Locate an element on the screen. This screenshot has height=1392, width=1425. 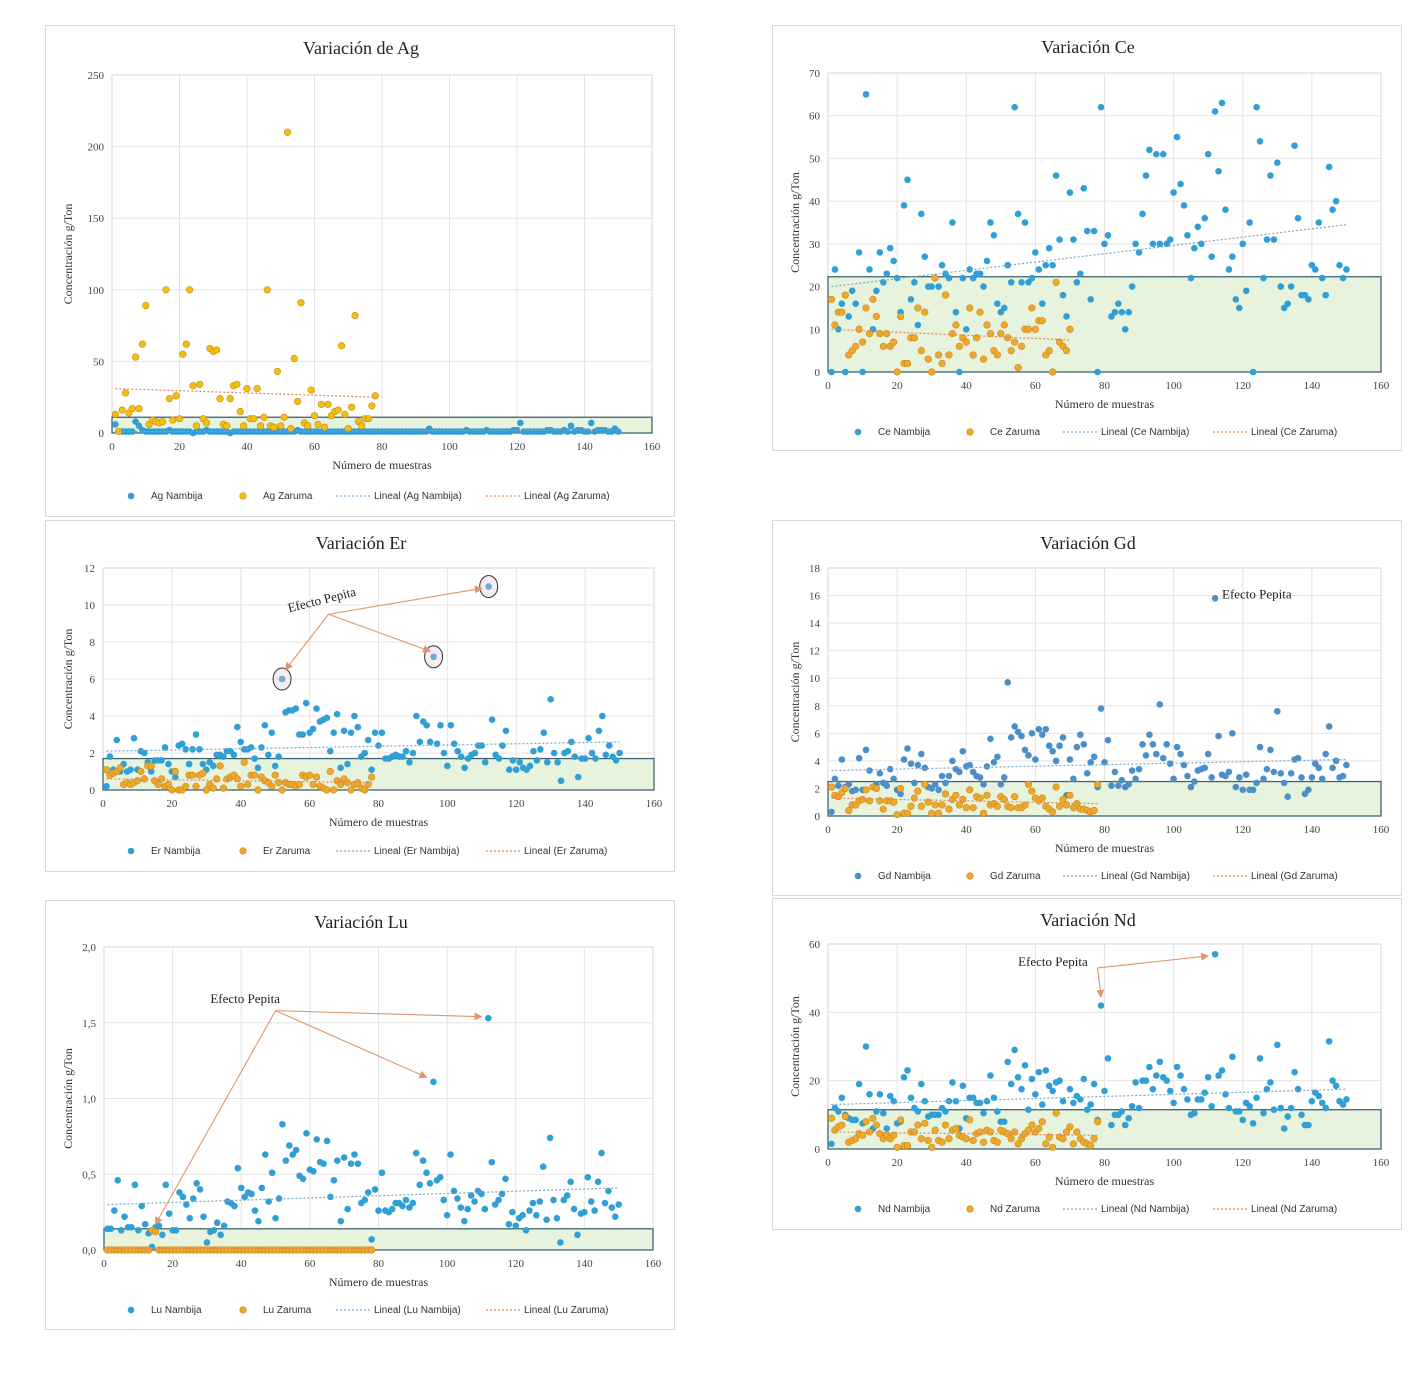
legend-label: Lineal (Ce Nambija) is located at coordinates (1145, 432).